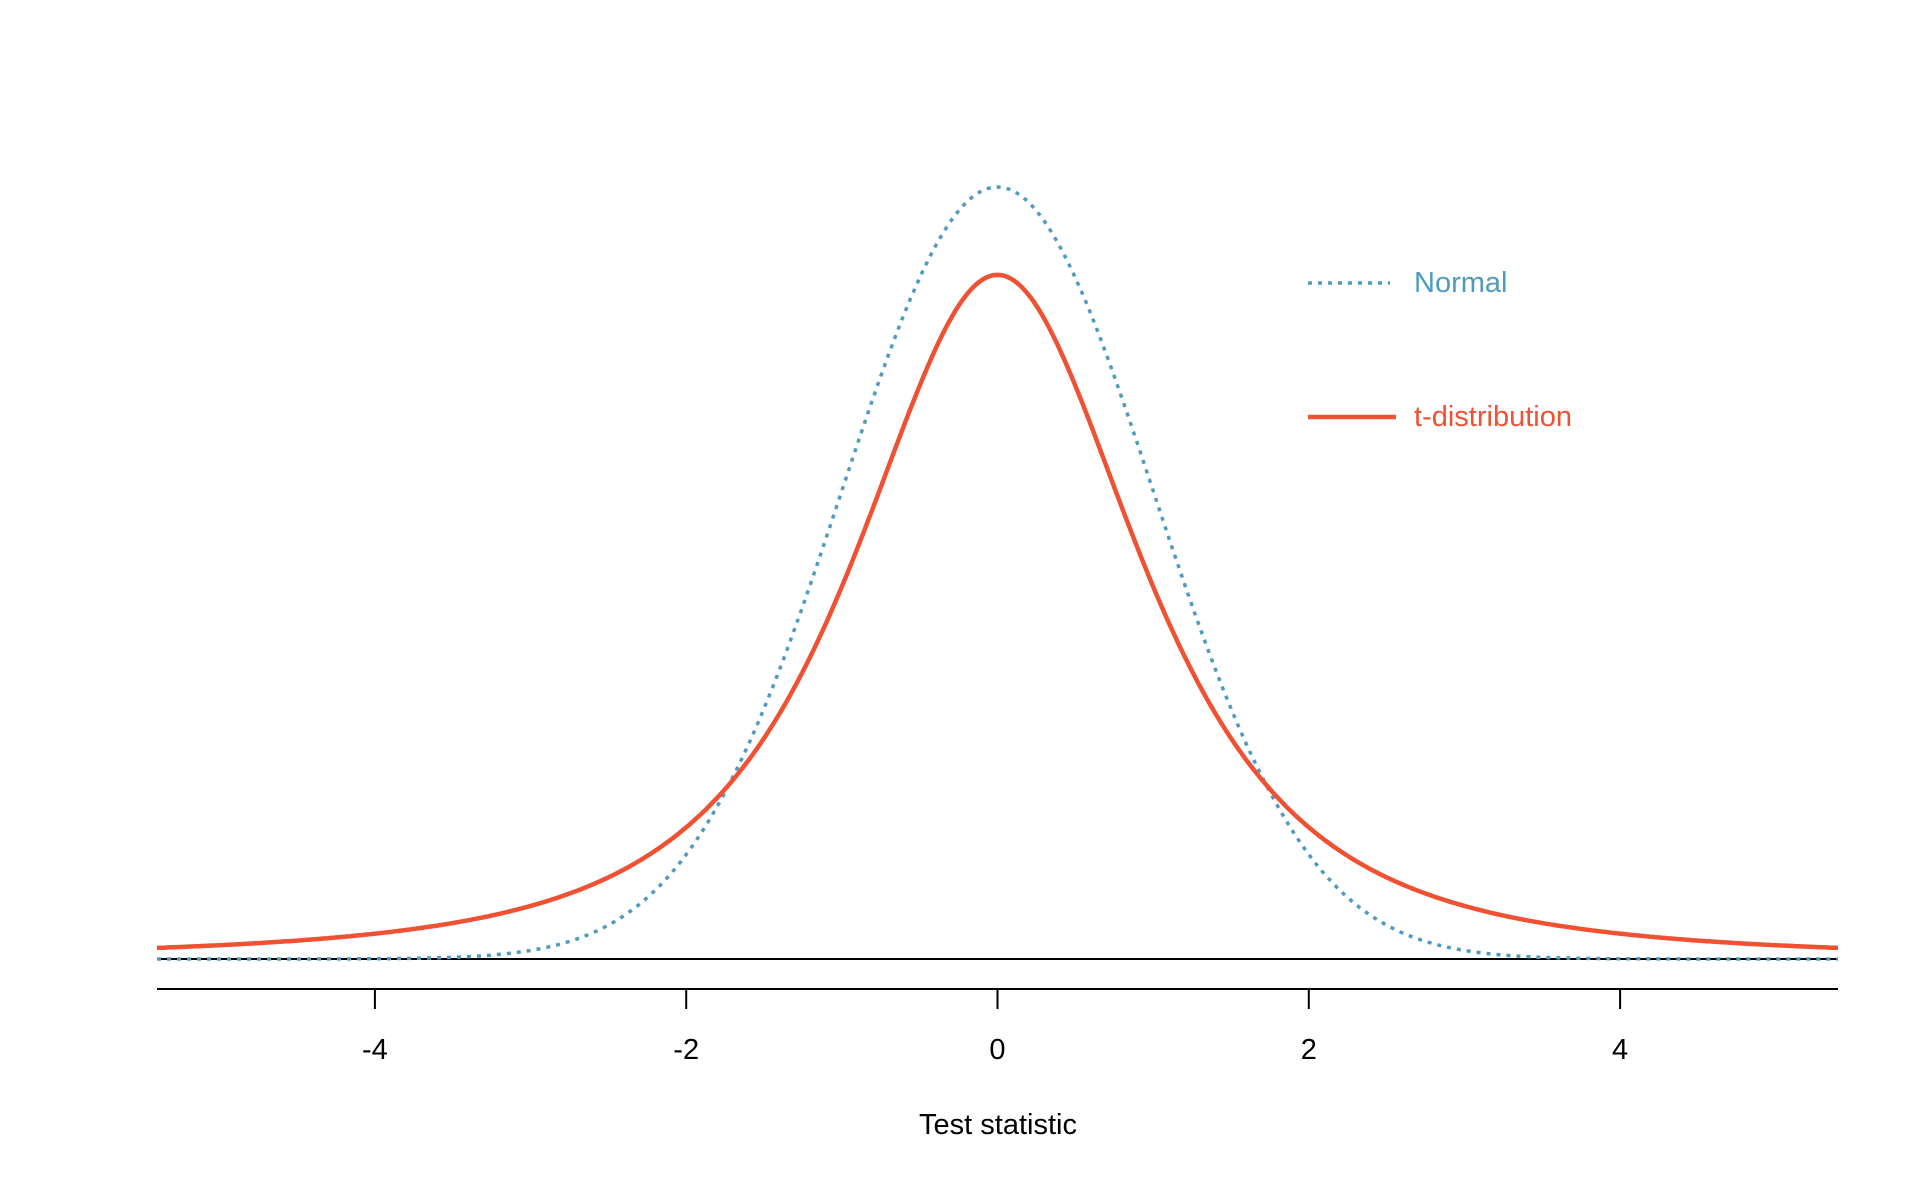 This screenshot has width=1920, height=1191. What do you see at coordinates (1460, 283) in the screenshot?
I see `legend-label-normal: Normal` at bounding box center [1460, 283].